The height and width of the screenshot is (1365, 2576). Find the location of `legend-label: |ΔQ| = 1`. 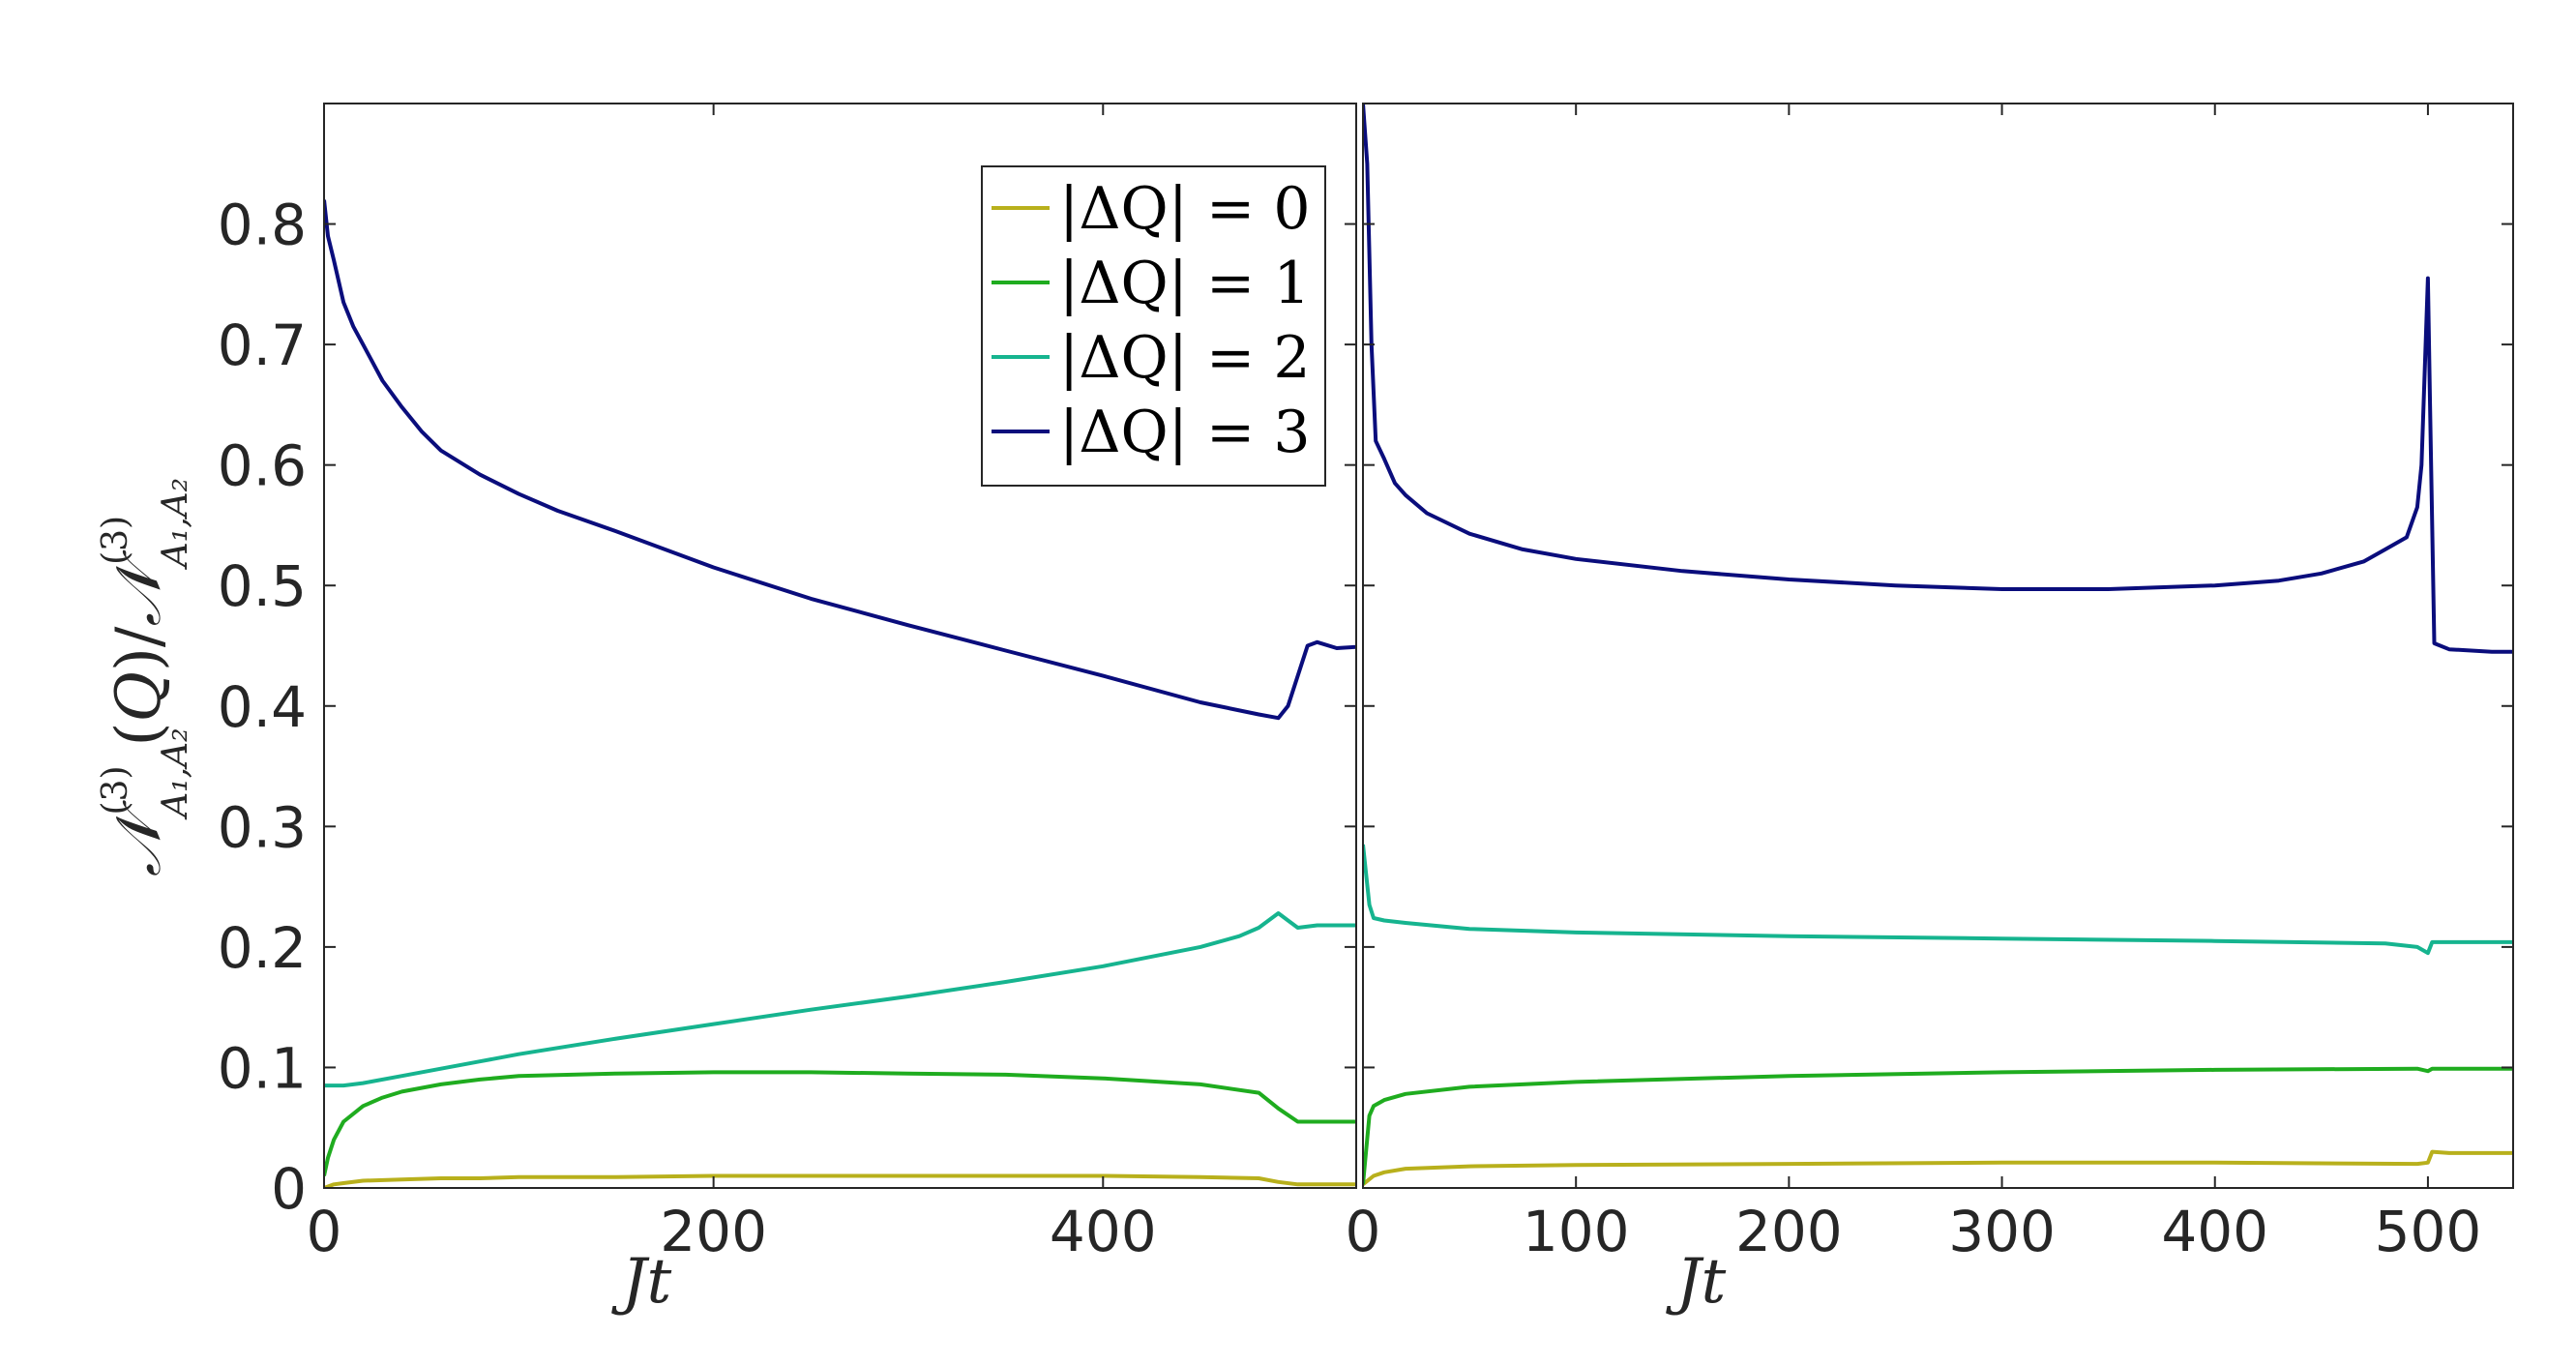

legend-label: |ΔQ| = 1 is located at coordinates (1185, 283).